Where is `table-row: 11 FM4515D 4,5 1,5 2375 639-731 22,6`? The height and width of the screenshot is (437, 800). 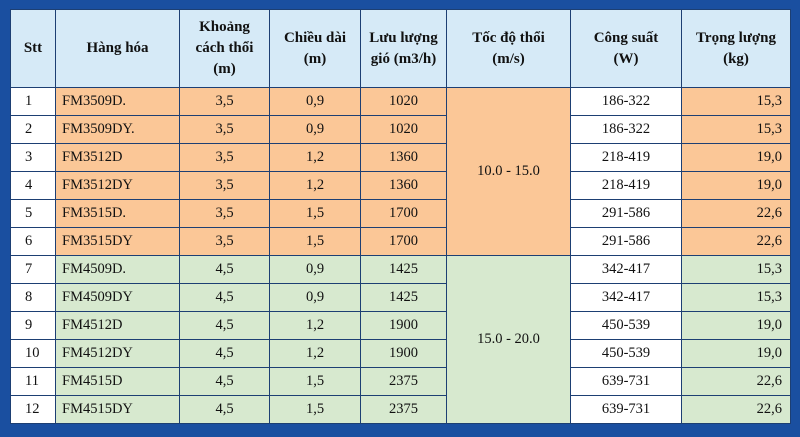
table-row: 11 FM4515D 4,5 1,5 2375 639-731 22,6 is located at coordinates (400, 381).